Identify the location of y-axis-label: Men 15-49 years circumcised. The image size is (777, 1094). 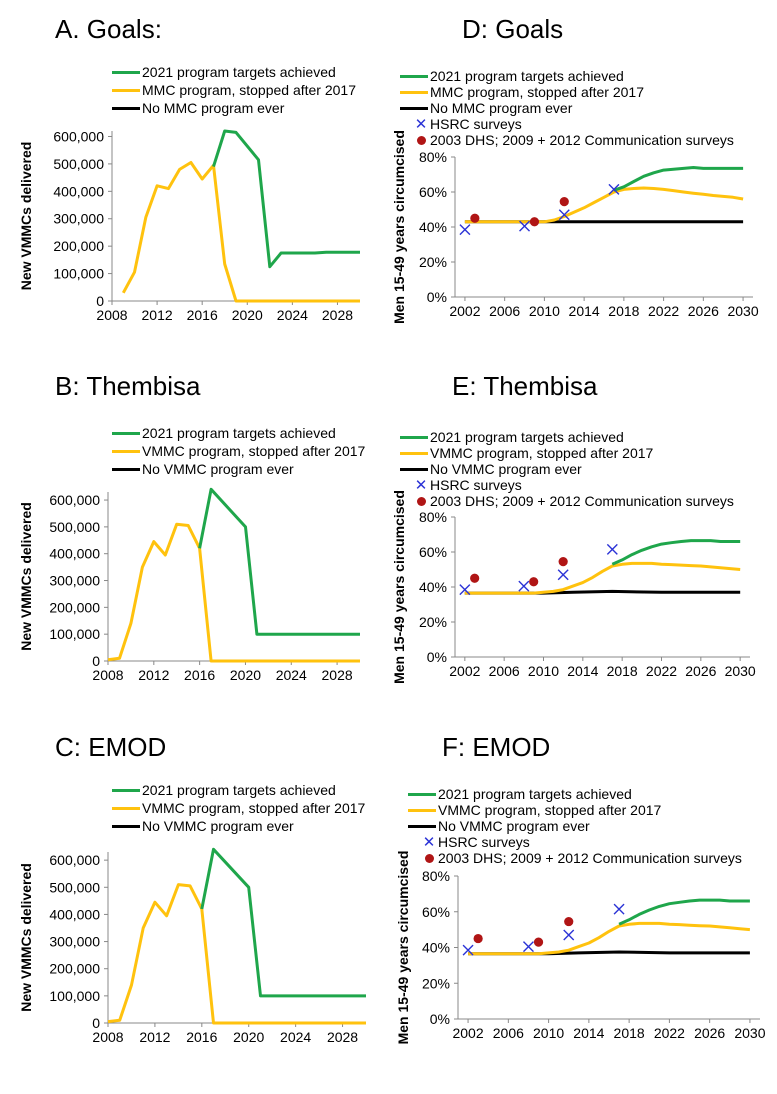
(403, 948).